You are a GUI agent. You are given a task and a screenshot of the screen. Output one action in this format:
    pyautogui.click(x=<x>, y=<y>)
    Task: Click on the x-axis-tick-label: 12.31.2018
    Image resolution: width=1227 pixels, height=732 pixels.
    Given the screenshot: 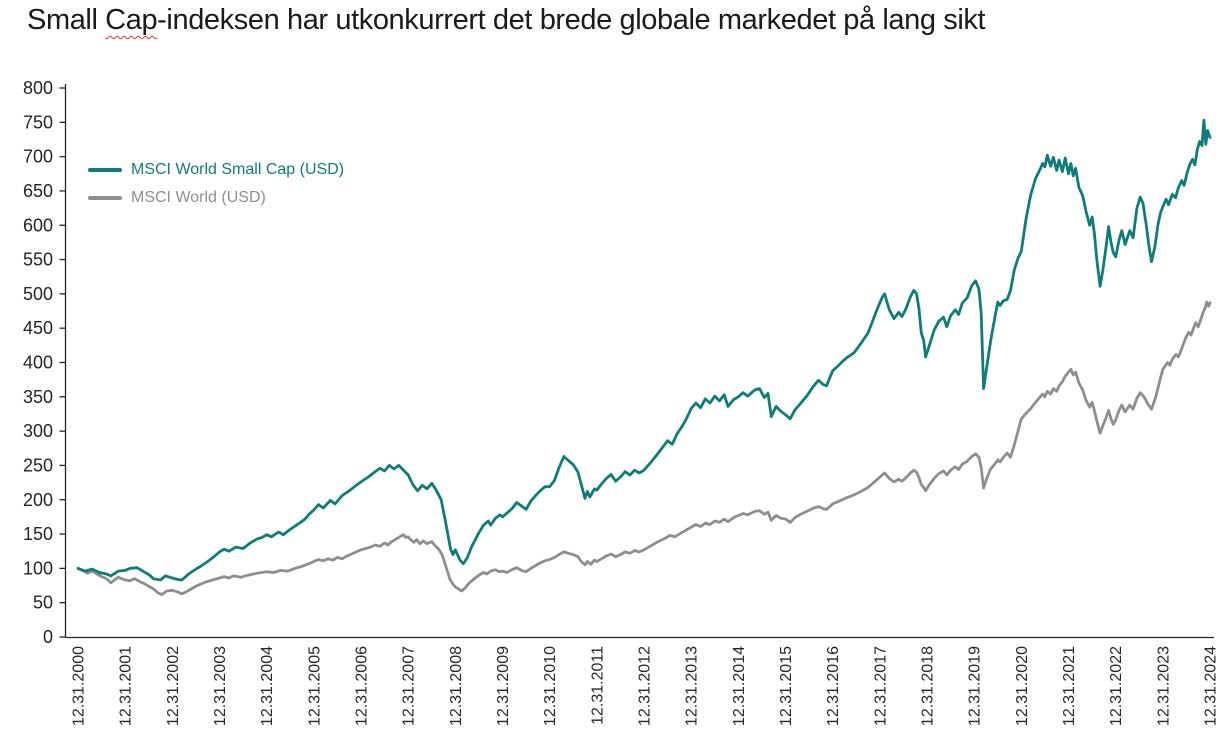 What is the action you would take?
    pyautogui.click(x=928, y=686)
    